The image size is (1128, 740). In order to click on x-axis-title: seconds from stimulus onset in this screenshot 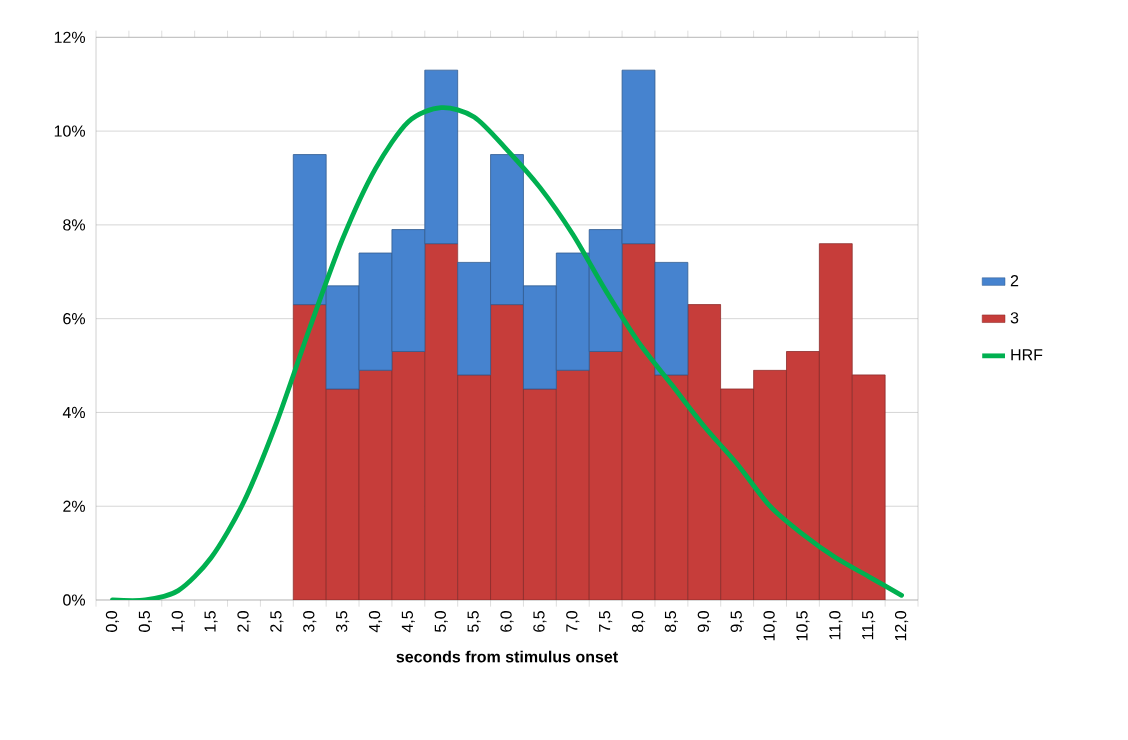, I will do `click(507, 656)`.